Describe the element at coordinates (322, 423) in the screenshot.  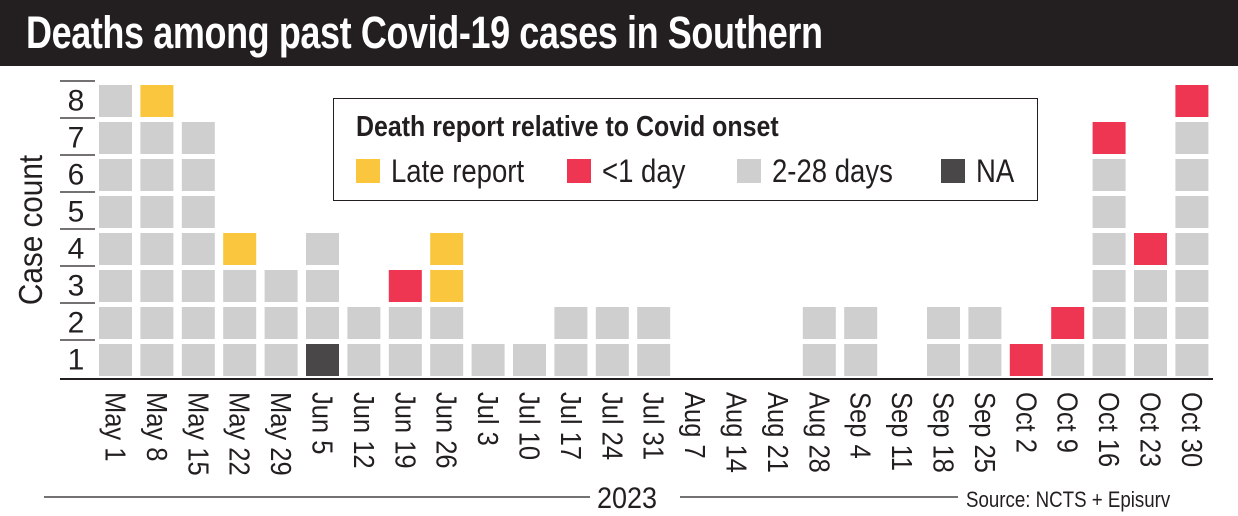
I see `x-tick-label-jun-5: Jun 5` at that location.